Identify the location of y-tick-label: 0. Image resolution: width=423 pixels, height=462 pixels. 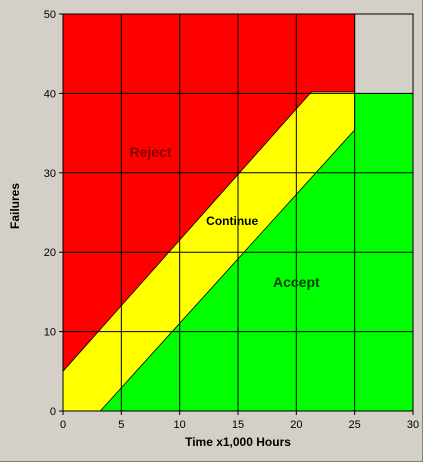
(53, 412).